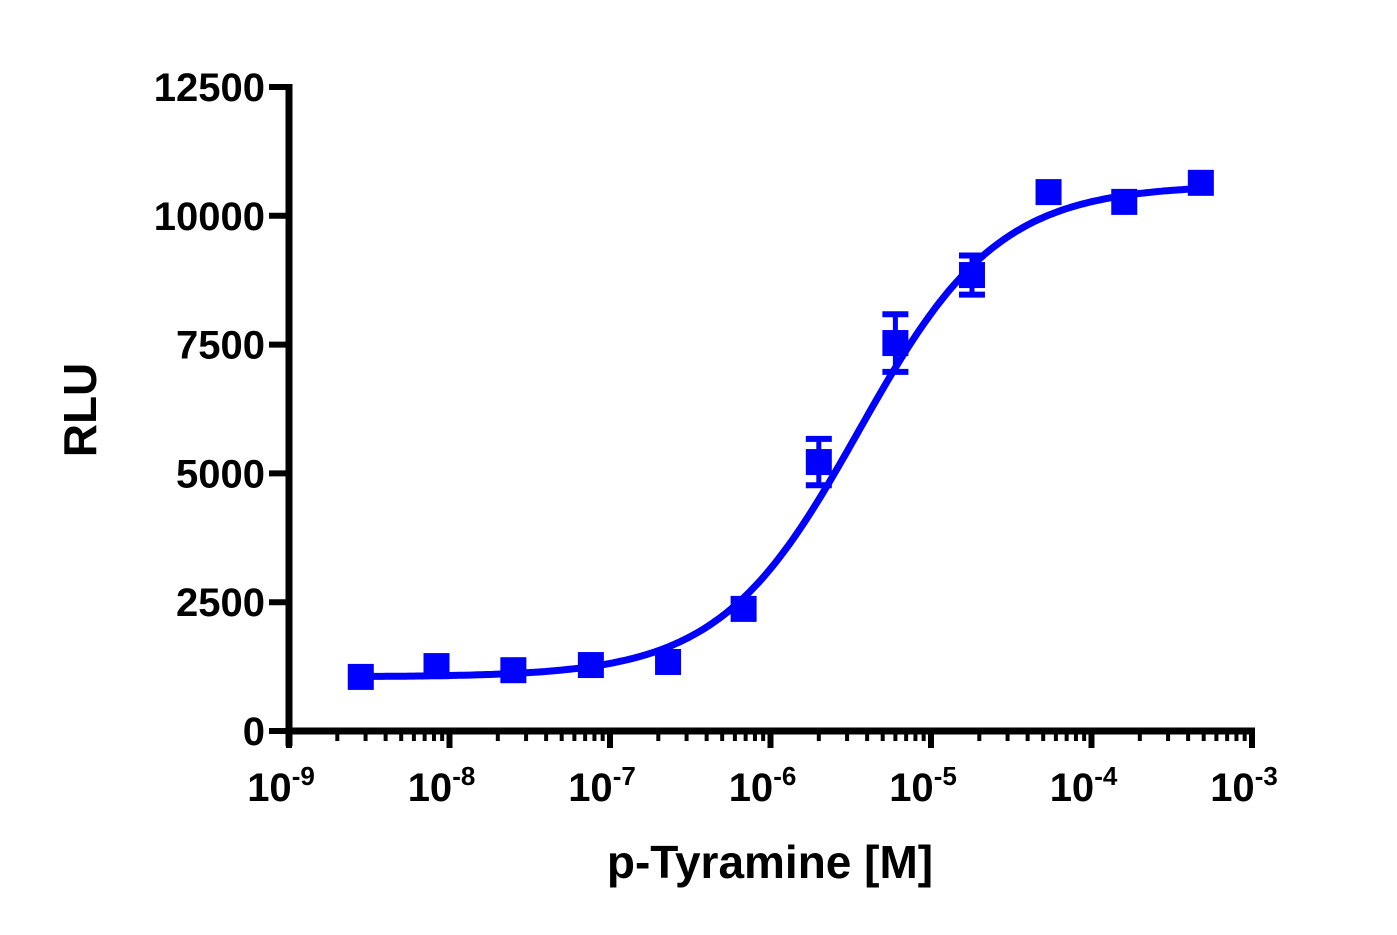 Image resolution: width=1397 pixels, height=935 pixels. What do you see at coordinates (220, 474) in the screenshot?
I see `y-tick-label: 5000` at bounding box center [220, 474].